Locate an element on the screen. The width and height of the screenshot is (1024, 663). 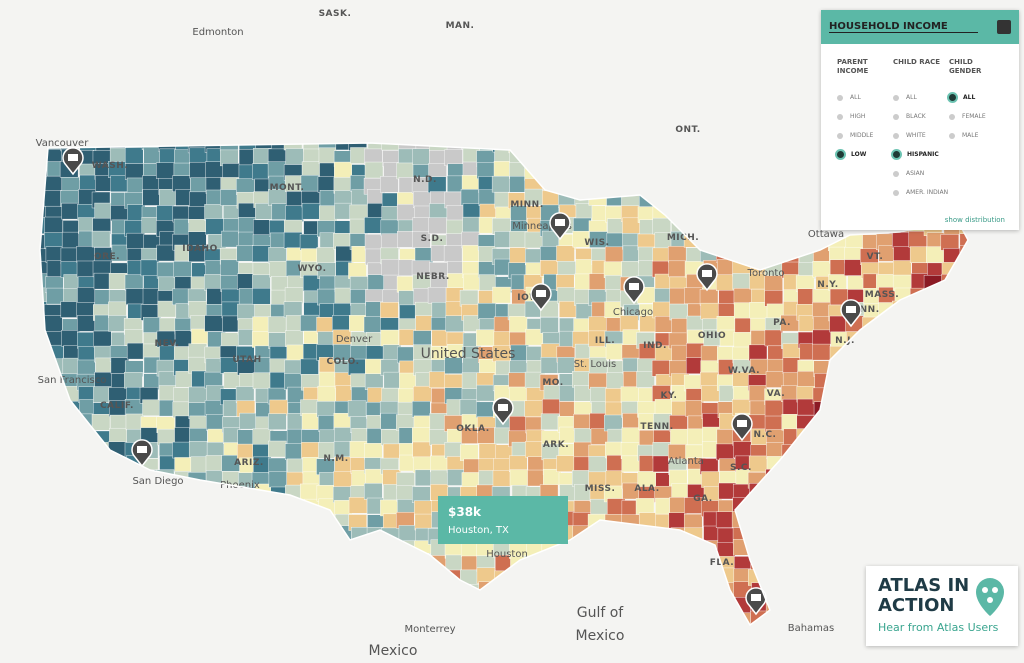
map-label: Denver is located at coordinates (354, 339).